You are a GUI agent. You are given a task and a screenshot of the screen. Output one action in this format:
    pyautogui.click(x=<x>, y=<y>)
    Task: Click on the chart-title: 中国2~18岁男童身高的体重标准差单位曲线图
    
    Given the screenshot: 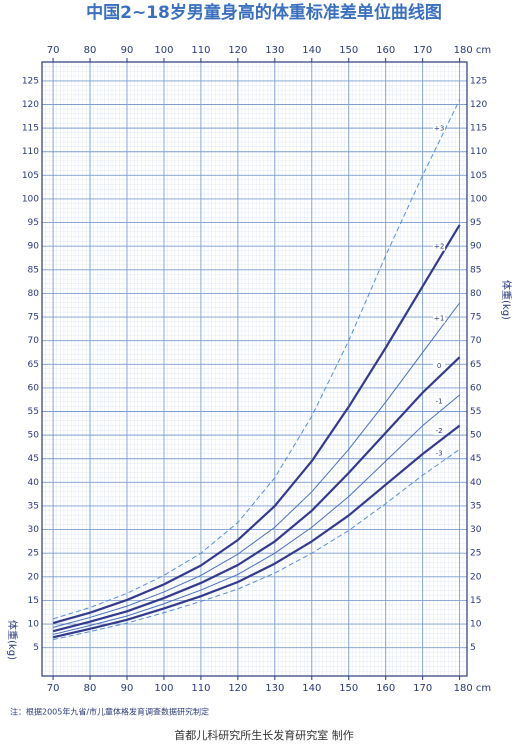 What is the action you would take?
    pyautogui.click(x=264, y=12)
    